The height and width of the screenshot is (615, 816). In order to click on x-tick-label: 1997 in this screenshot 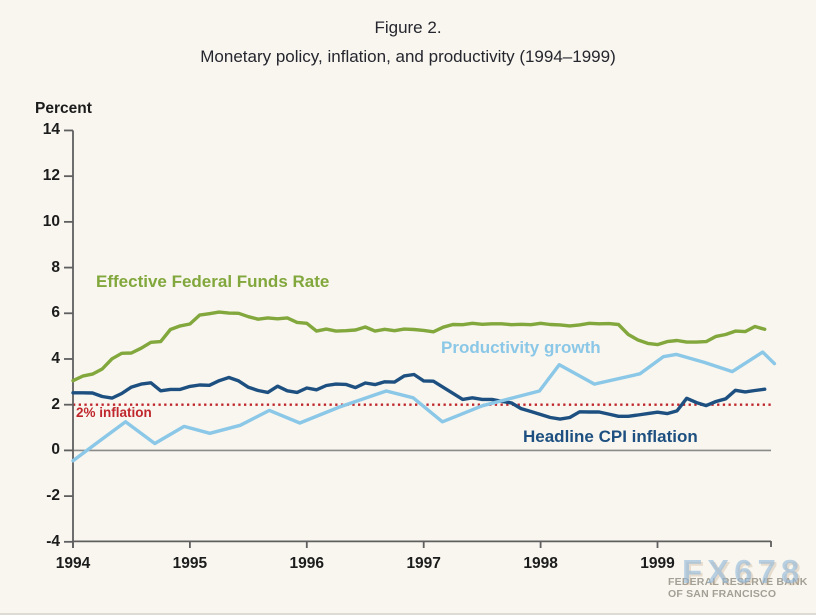, I will do `click(423, 563)`.